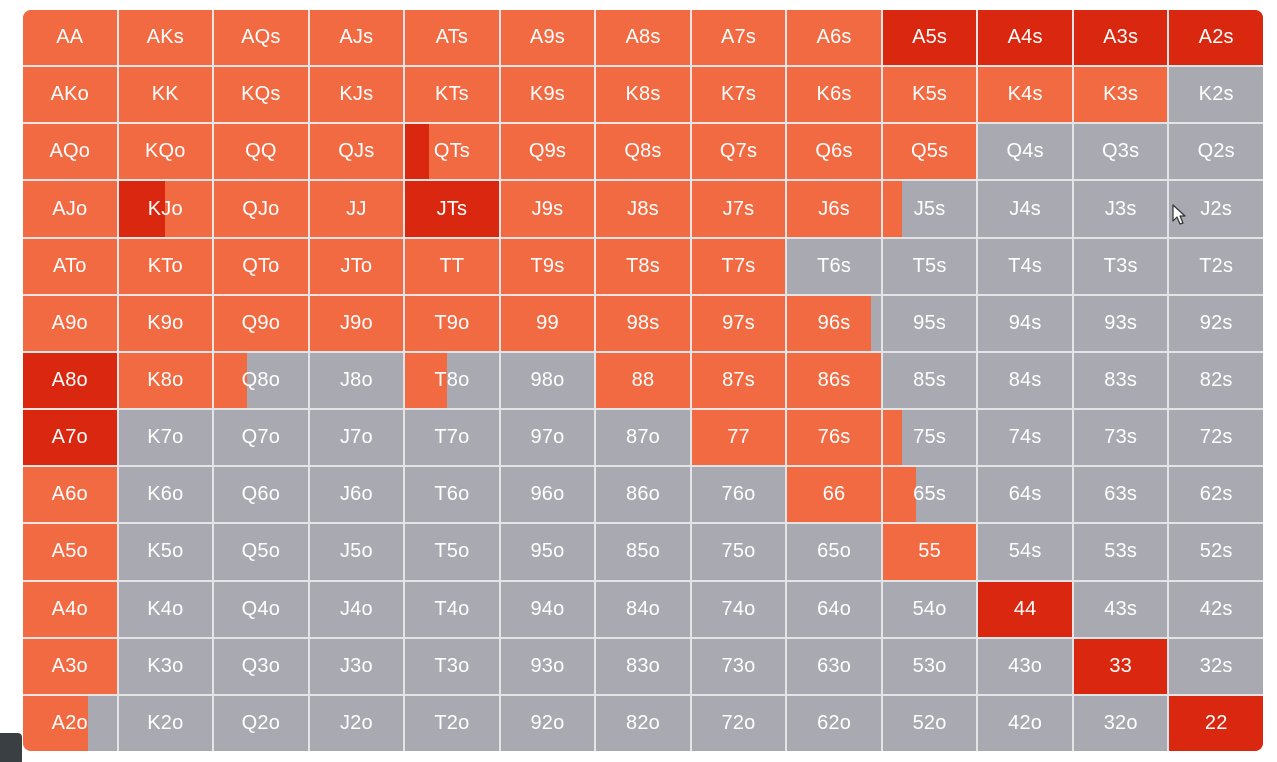 The width and height of the screenshot is (1277, 762). I want to click on hand-cell-J6o: J6o, so click(356, 495).